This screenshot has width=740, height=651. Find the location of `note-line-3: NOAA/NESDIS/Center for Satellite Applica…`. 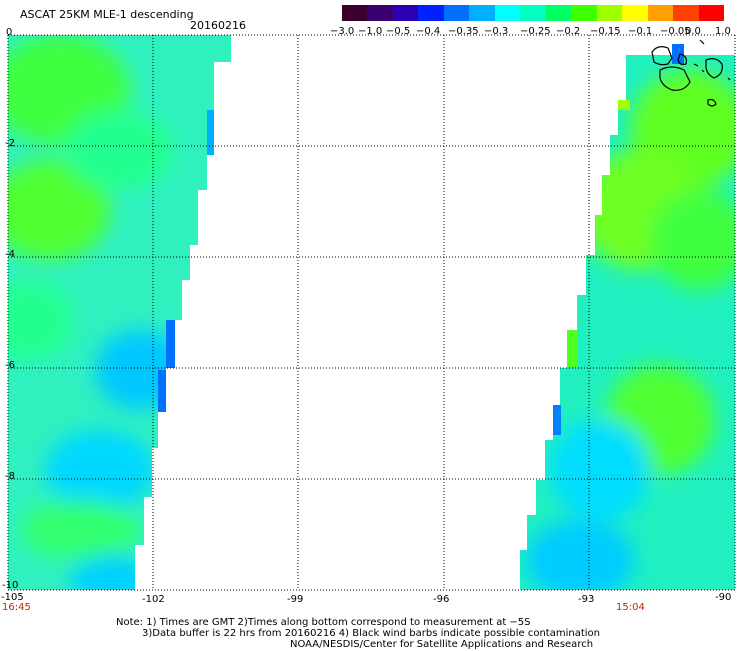

note-line-3: NOAA/NESDIS/Center for Satellite Applica… is located at coordinates (442, 644).